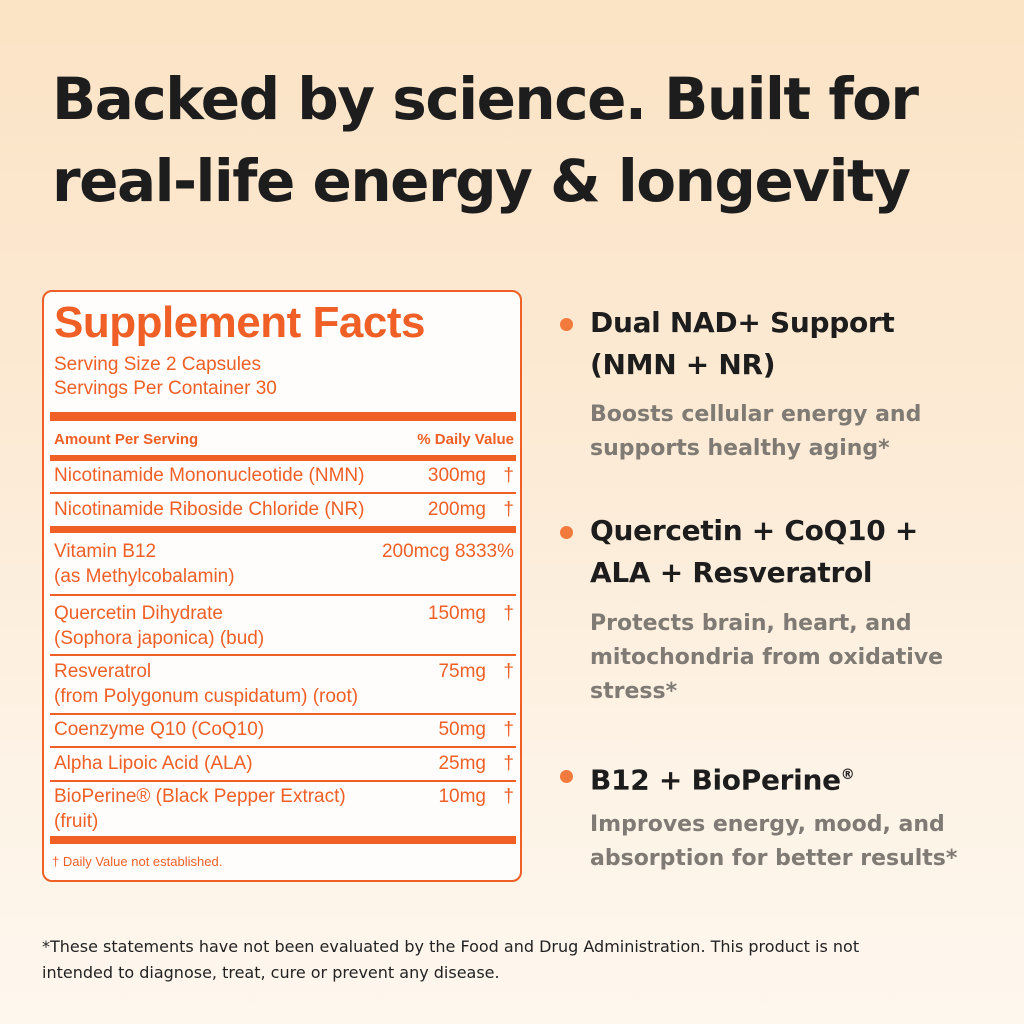 The image size is (1024, 1024). I want to click on benefit-desc-line: stress*, so click(634, 691).